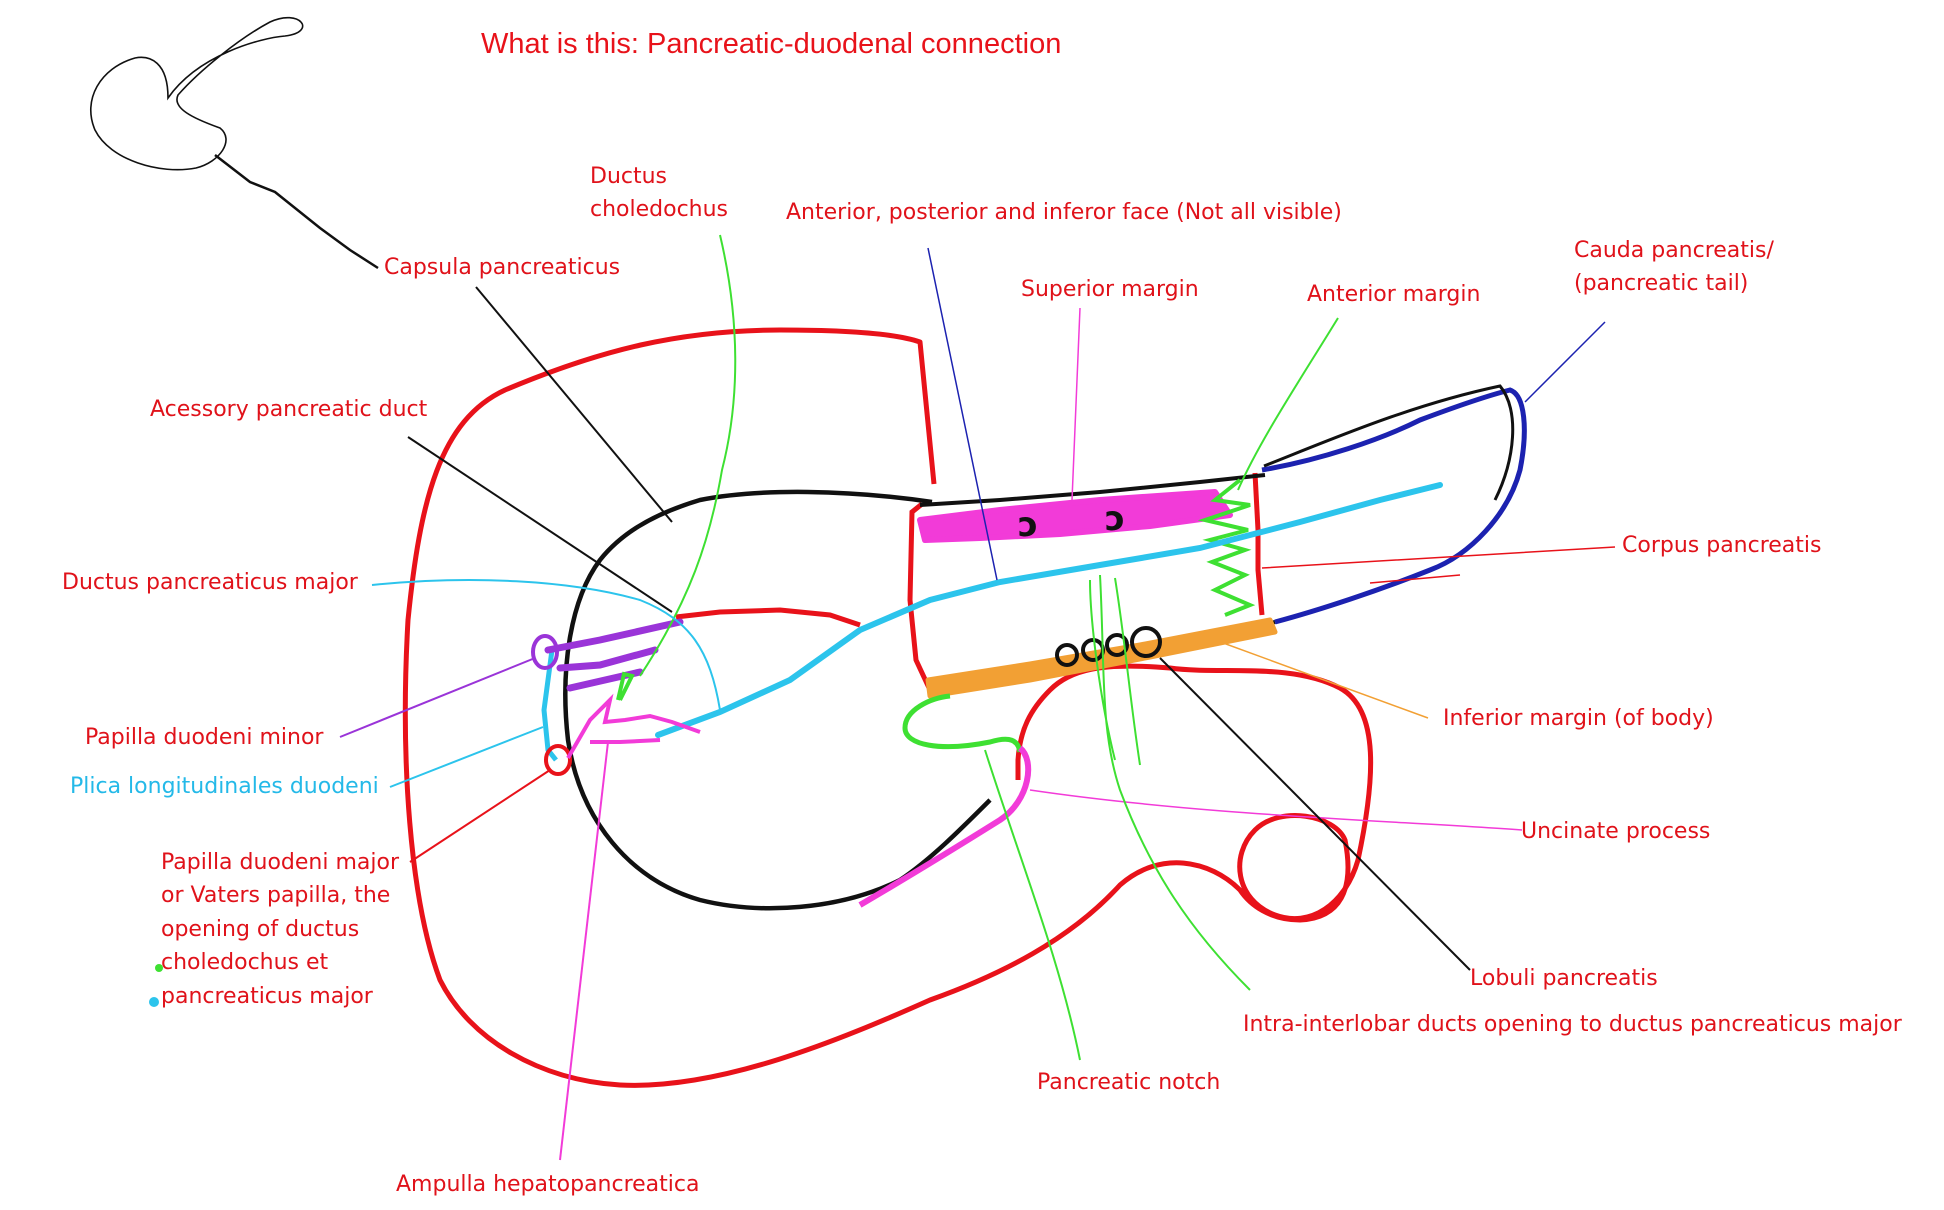 This screenshot has height=1210, width=1944. What do you see at coordinates (197, 93) in the screenshot?
I see `thumbnail-pancreas-outline` at bounding box center [197, 93].